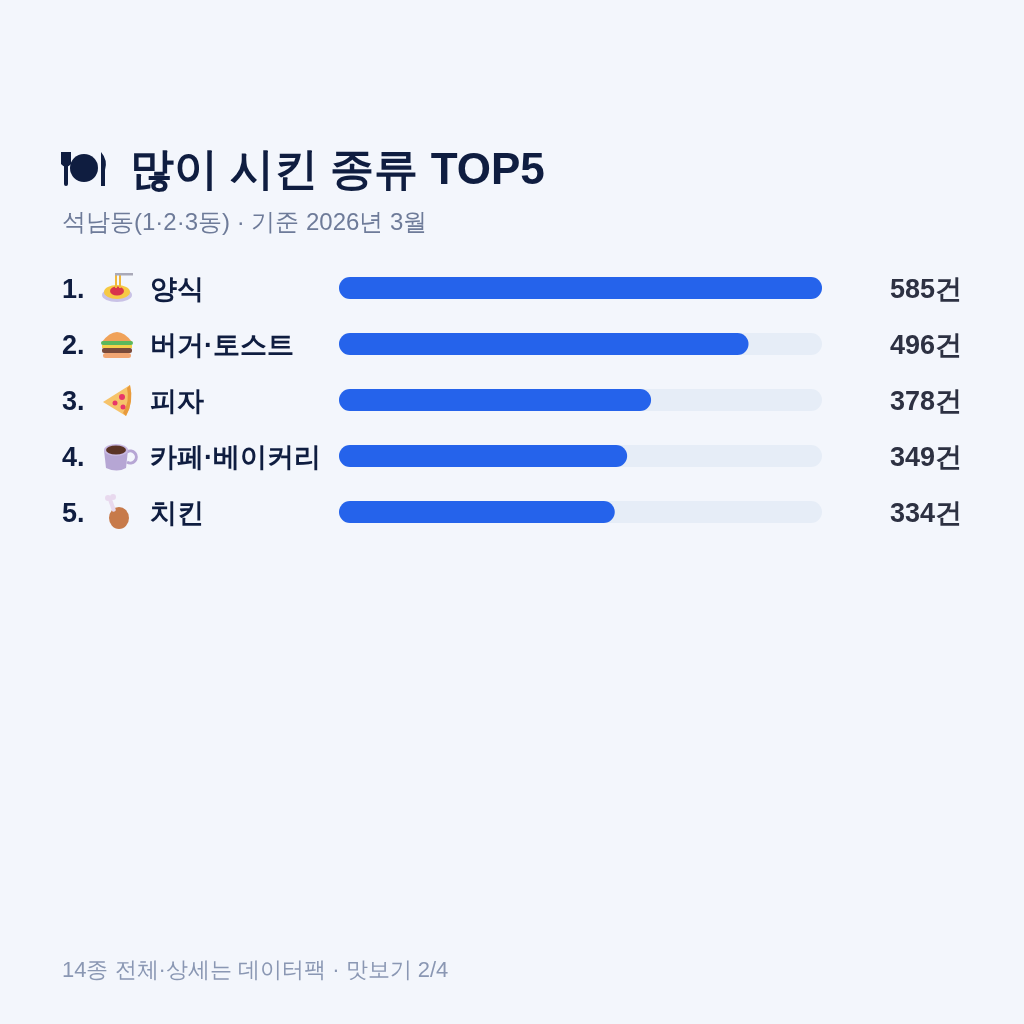  Describe the element at coordinates (925, 289) in the screenshot. I see `data-label: 585건` at that location.